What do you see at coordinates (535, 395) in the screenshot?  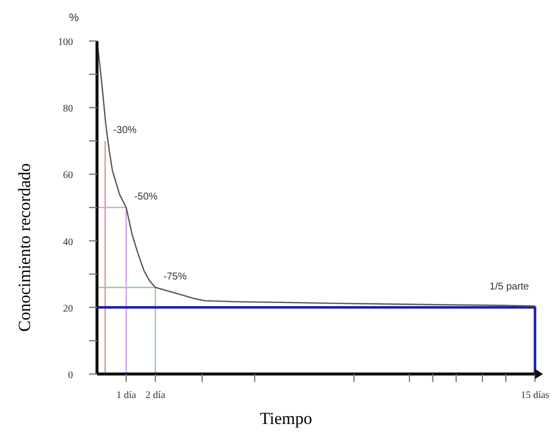 I see `x-tick-label: 15 días` at bounding box center [535, 395].